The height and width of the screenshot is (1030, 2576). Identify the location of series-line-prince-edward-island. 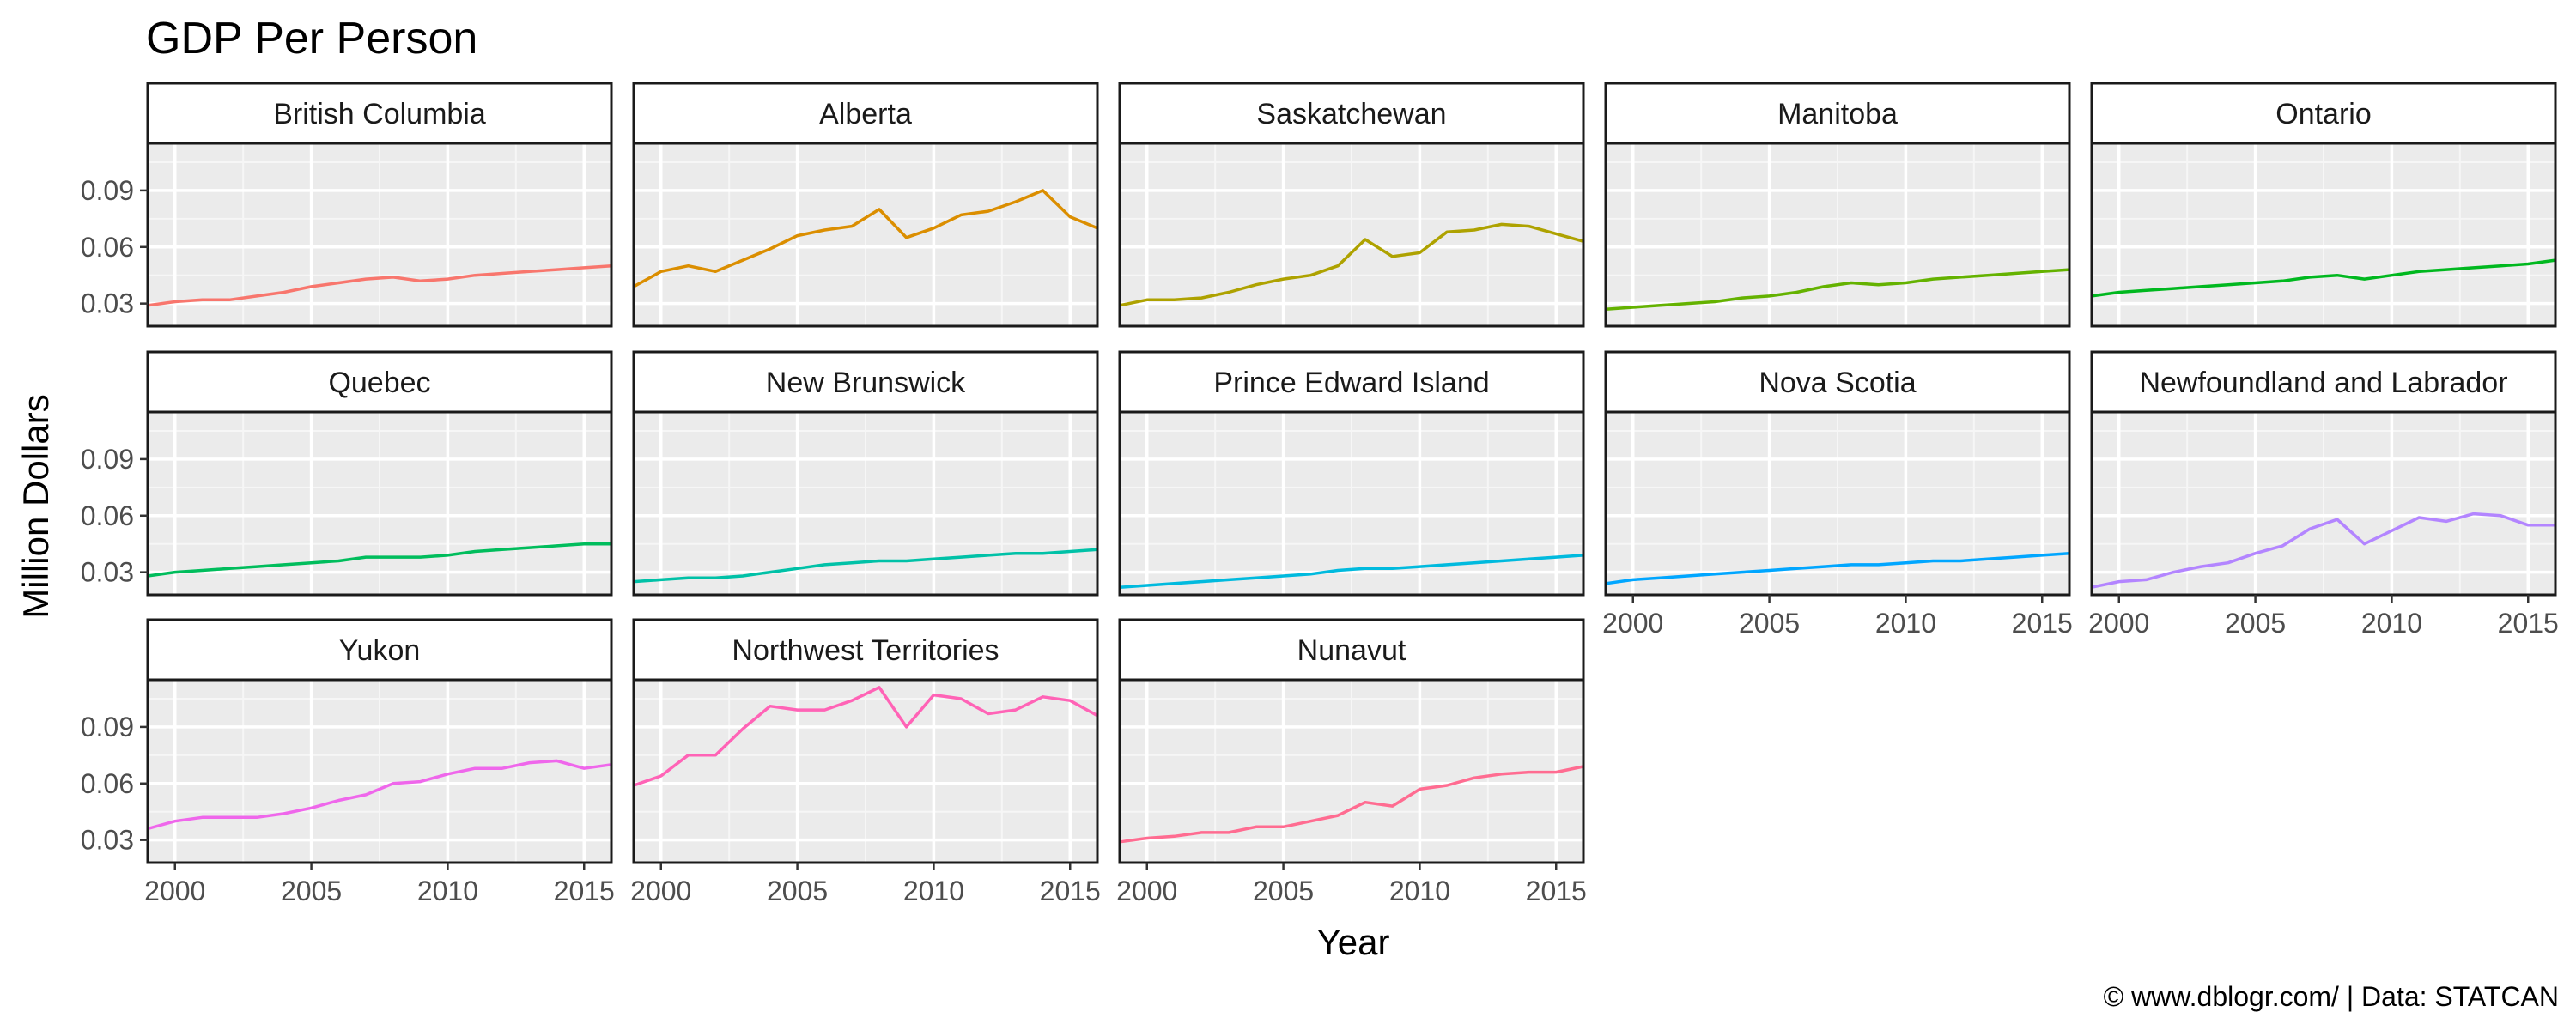
(1352, 571).